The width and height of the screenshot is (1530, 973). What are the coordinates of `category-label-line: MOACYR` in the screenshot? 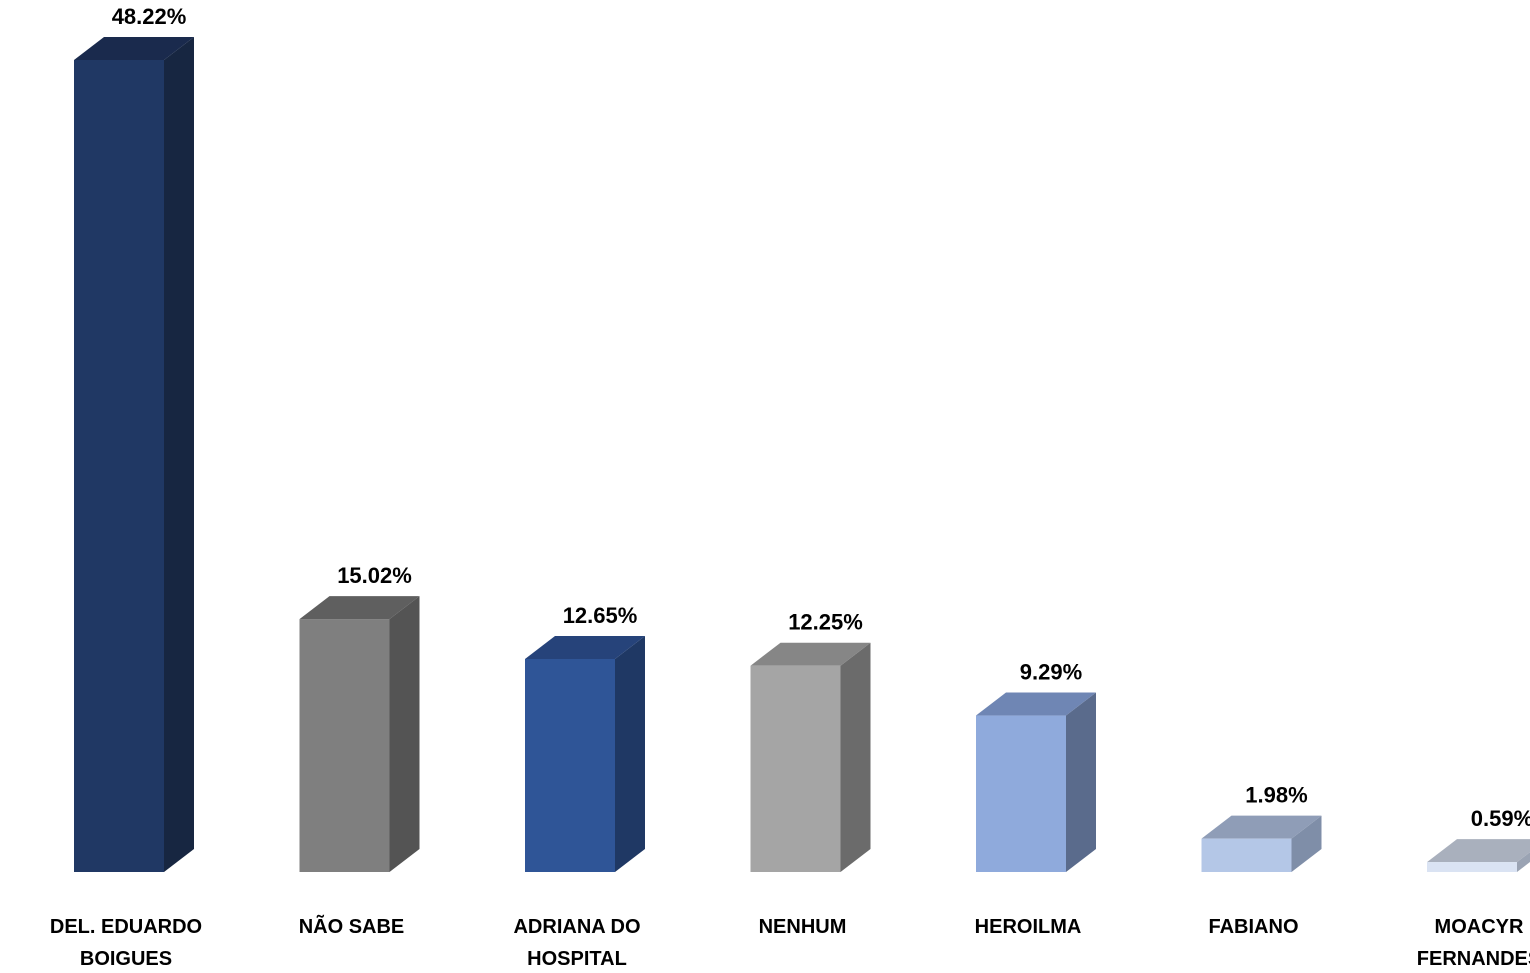 It's located at (1479, 927).